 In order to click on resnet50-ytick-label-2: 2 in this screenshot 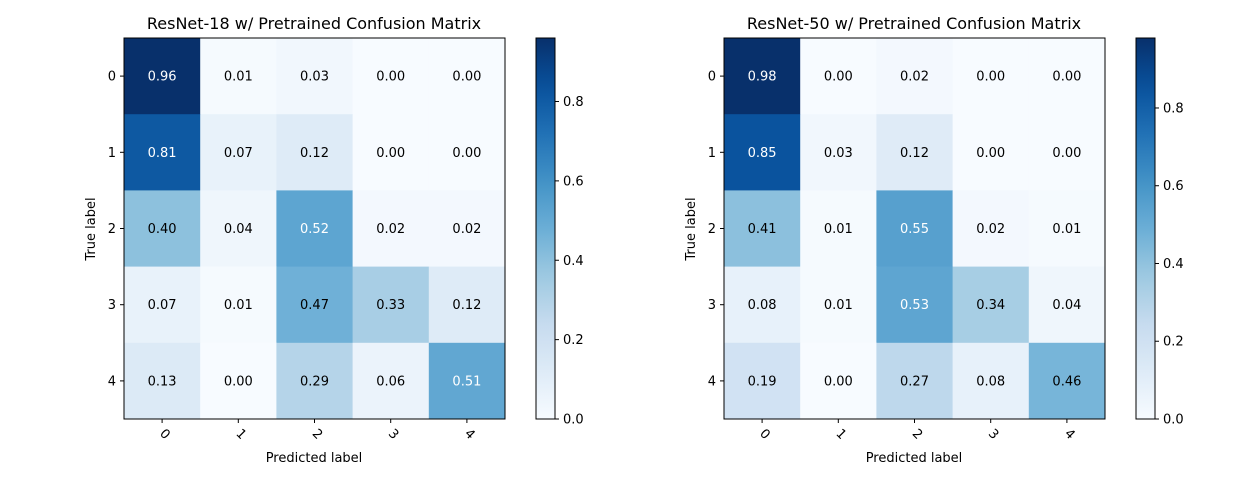, I will do `click(712, 229)`.